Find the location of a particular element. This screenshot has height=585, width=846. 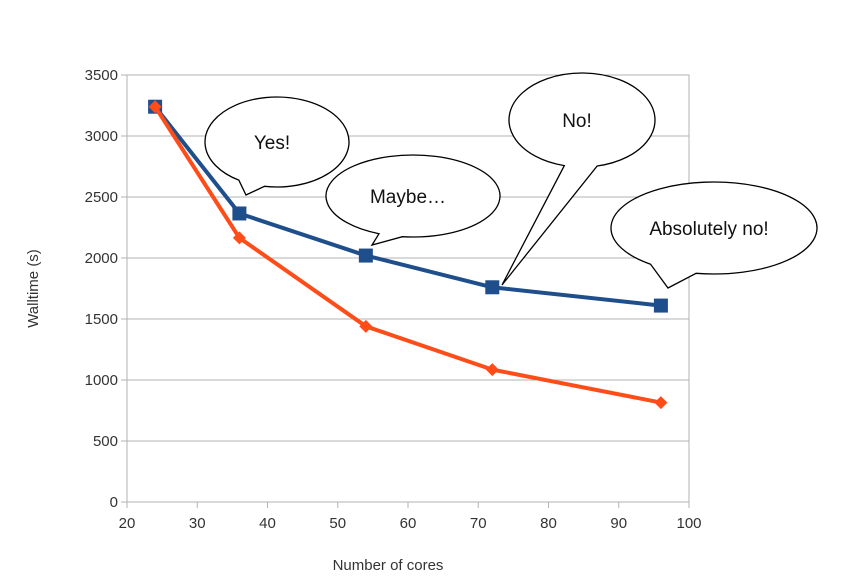

x-tick-label: 40 is located at coordinates (267, 523).